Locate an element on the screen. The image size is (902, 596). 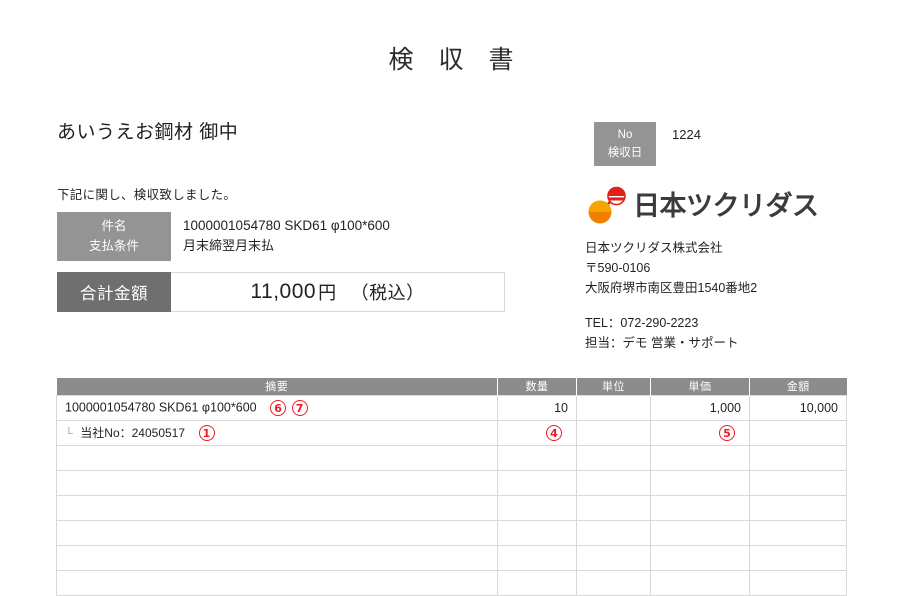
item-description: 1000001054780 SKD61 φ100*600 is located at coordinates (161, 406).